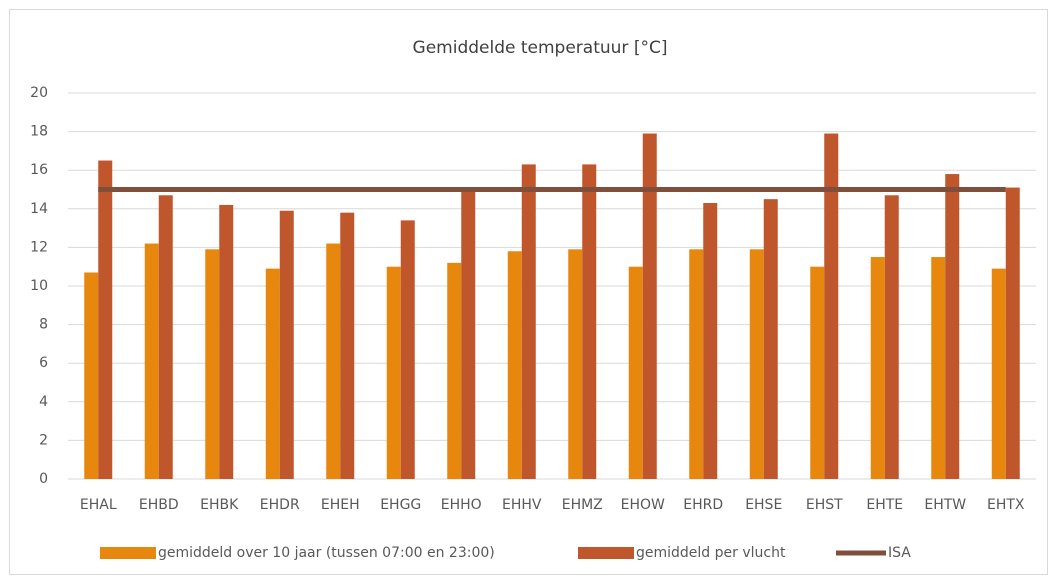  Describe the element at coordinates (43, 440) in the screenshot. I see `y-tick-label: 2` at that location.